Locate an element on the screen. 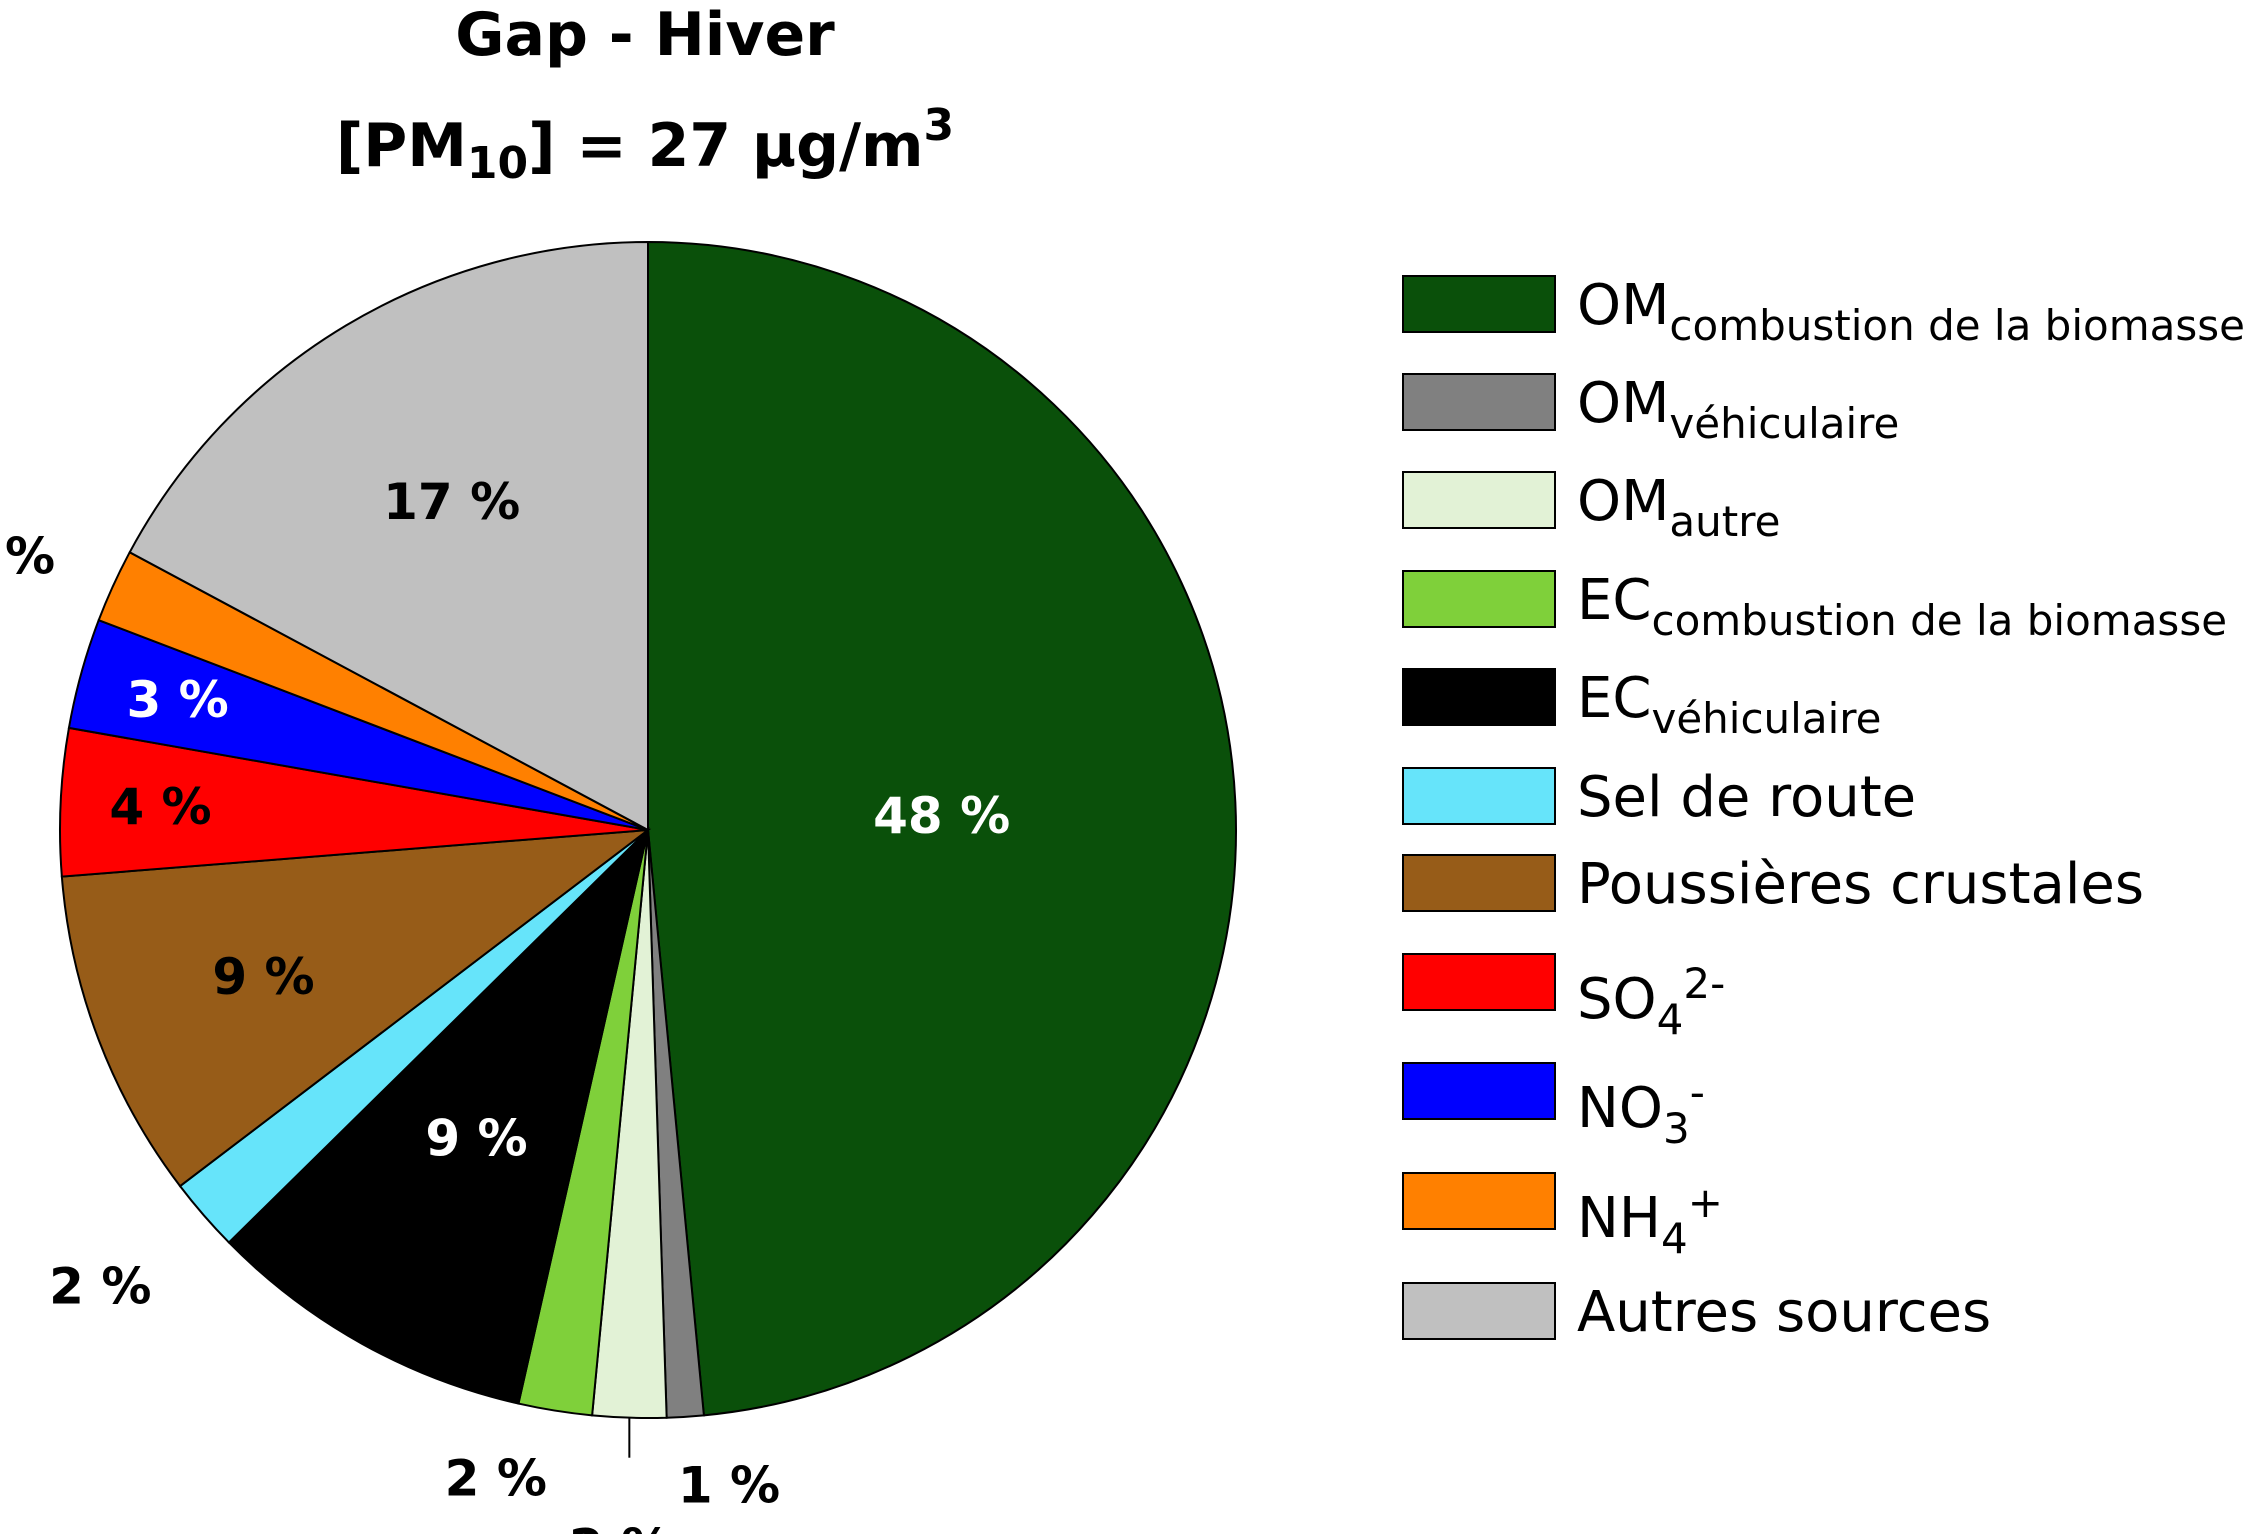  legend-label-superscript: - is located at coordinates (1697, 1092).